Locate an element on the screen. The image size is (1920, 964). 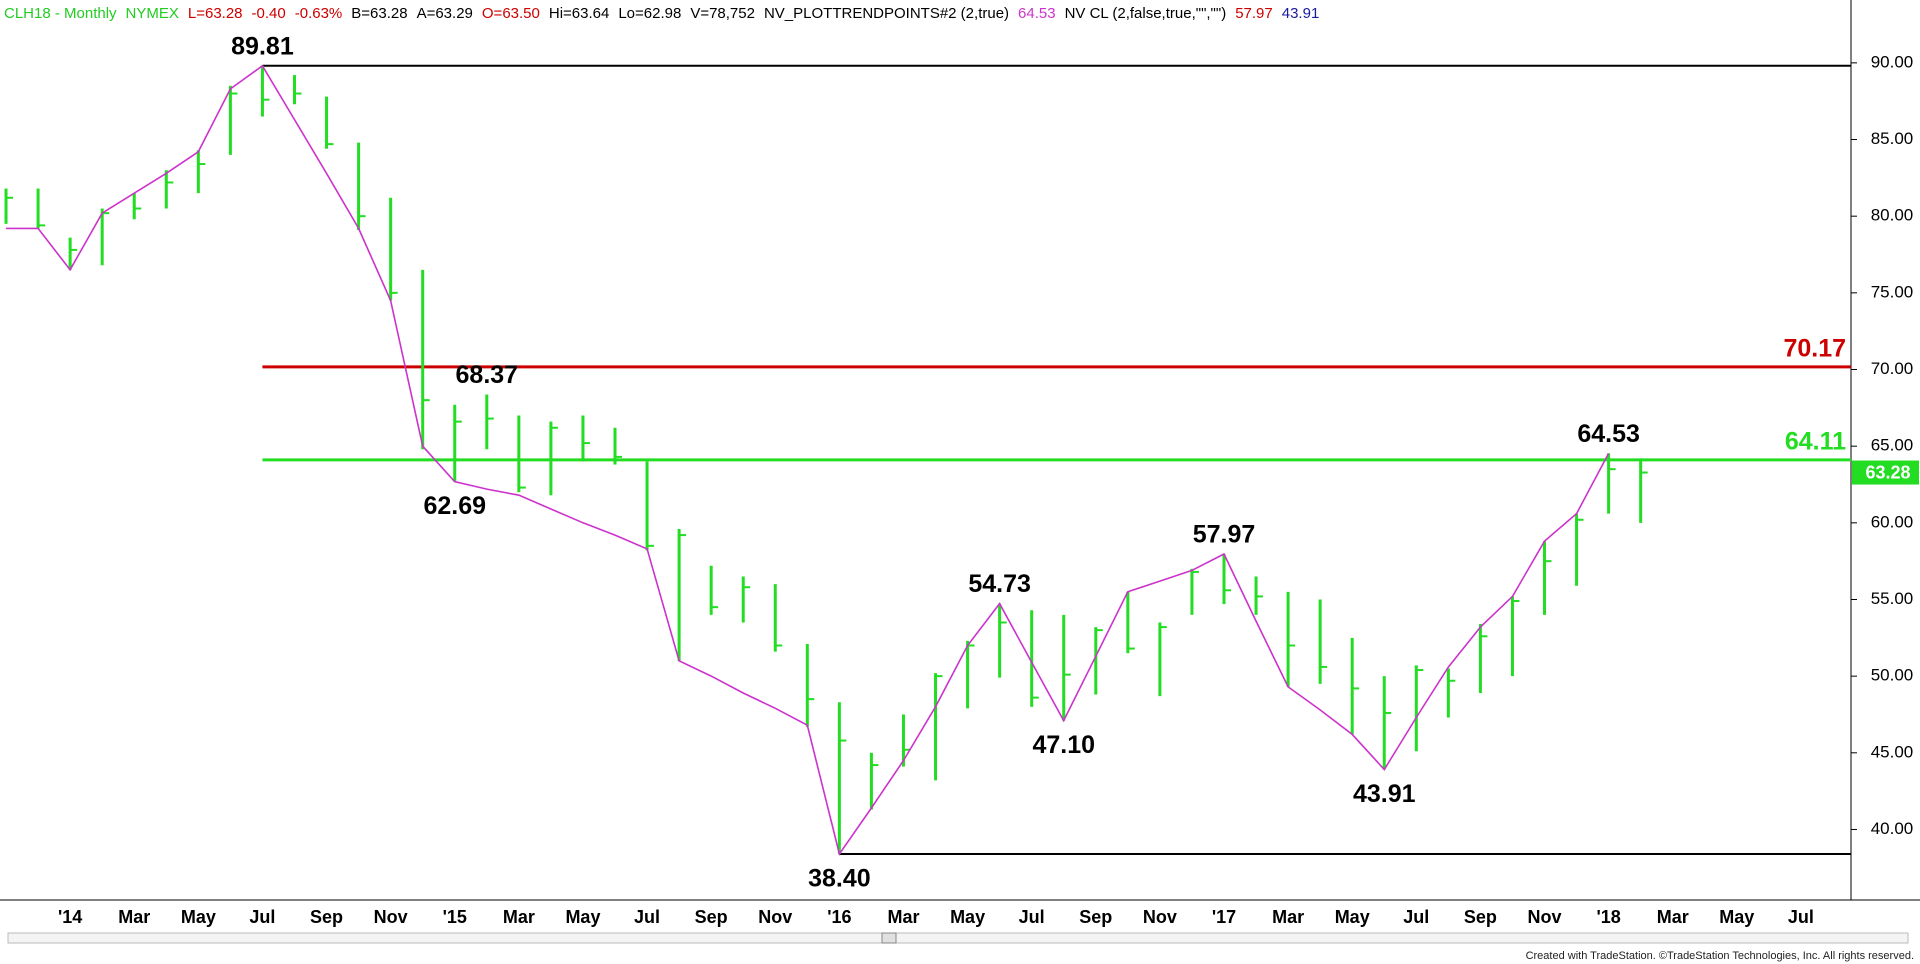
header-item: 64.53 is located at coordinates (1037, 13).